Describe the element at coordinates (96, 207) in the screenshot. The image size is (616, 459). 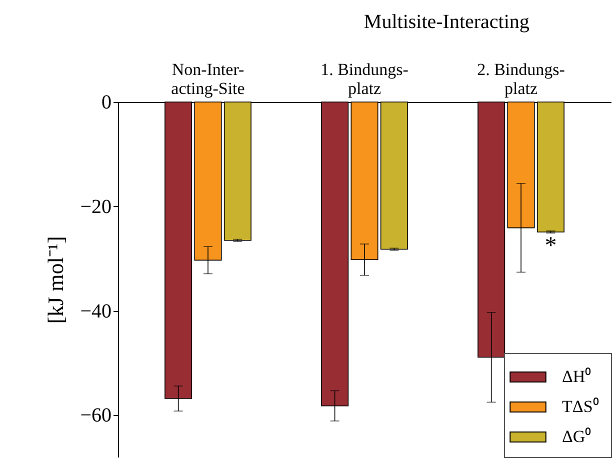
I see `y-tick-label: −20` at that location.